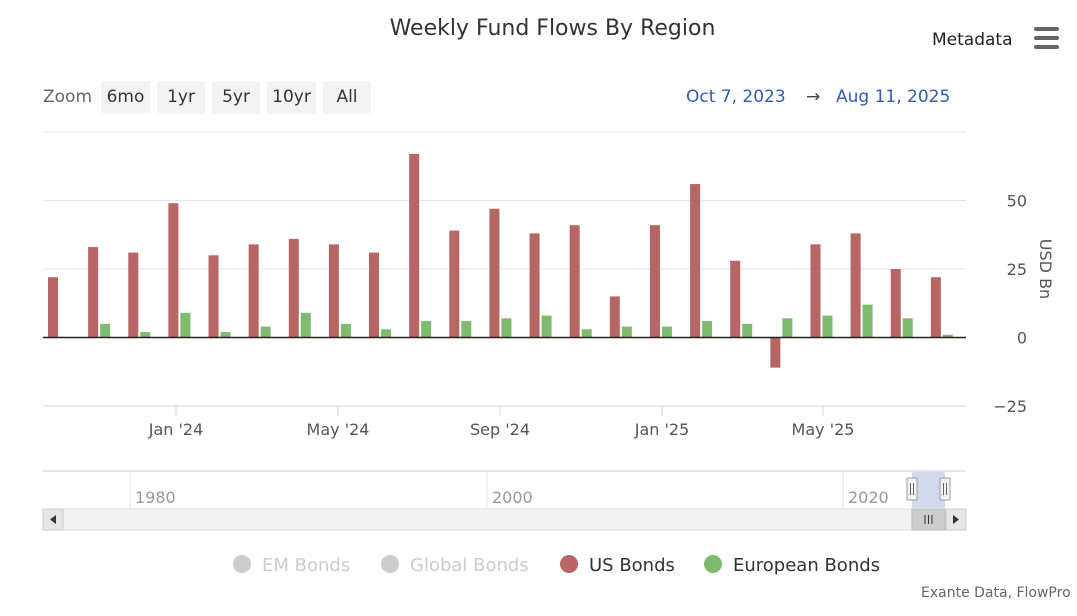 The height and width of the screenshot is (616, 1077). I want to click on chart-title: Weekly Fund Flows By Region, so click(552, 28).